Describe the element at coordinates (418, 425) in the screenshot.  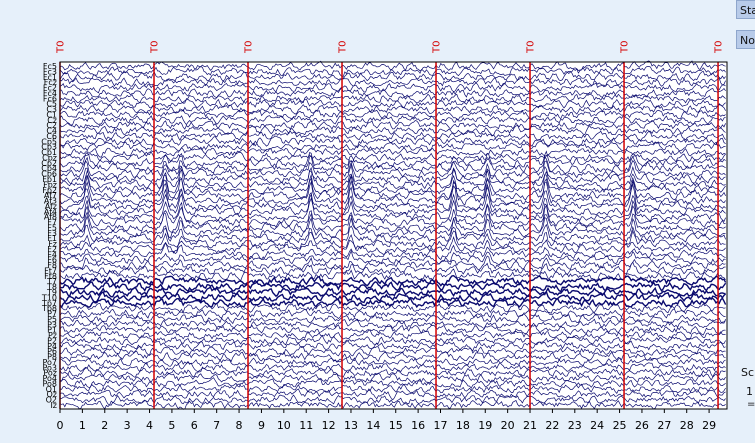
I see `time-tick-label: 16` at that location.